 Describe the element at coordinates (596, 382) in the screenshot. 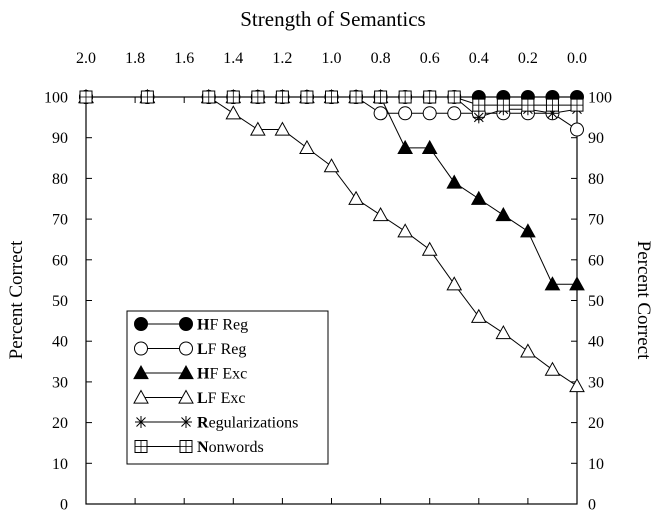

I see `y-tick-label-right: 30` at that location.